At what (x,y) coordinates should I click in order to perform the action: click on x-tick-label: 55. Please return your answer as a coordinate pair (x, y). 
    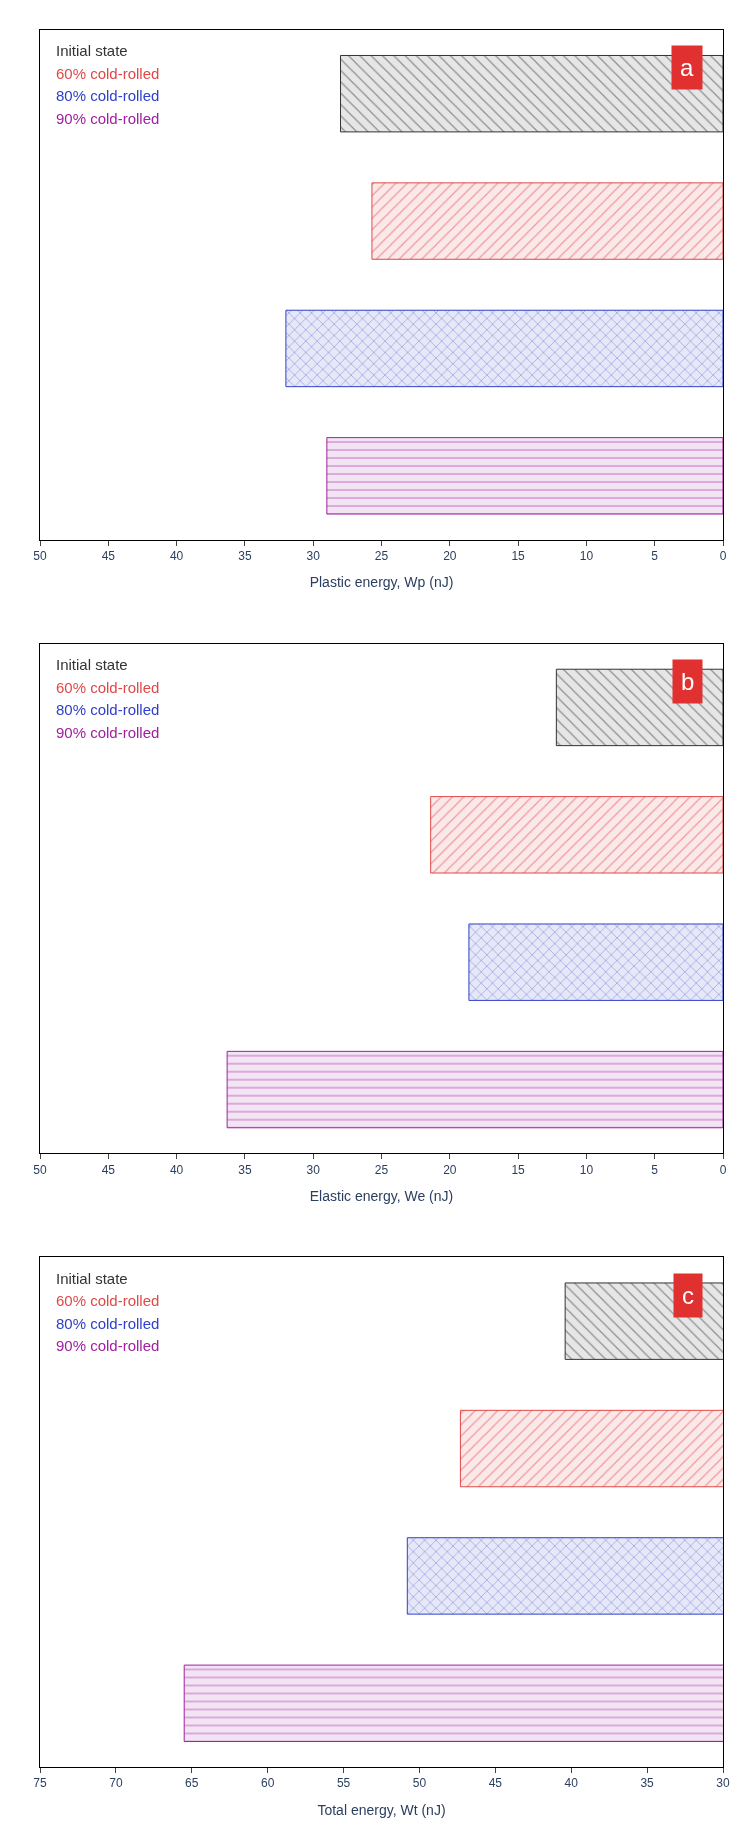
    Looking at the image, I should click on (343, 1783).